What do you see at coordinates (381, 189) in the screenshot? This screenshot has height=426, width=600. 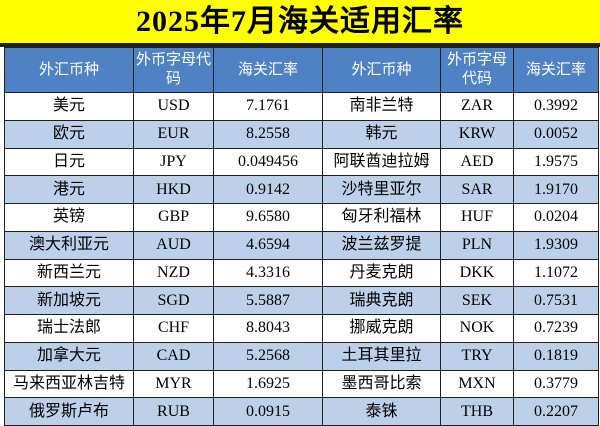 I see `currency-name-cell: 沙特里亚尔` at bounding box center [381, 189].